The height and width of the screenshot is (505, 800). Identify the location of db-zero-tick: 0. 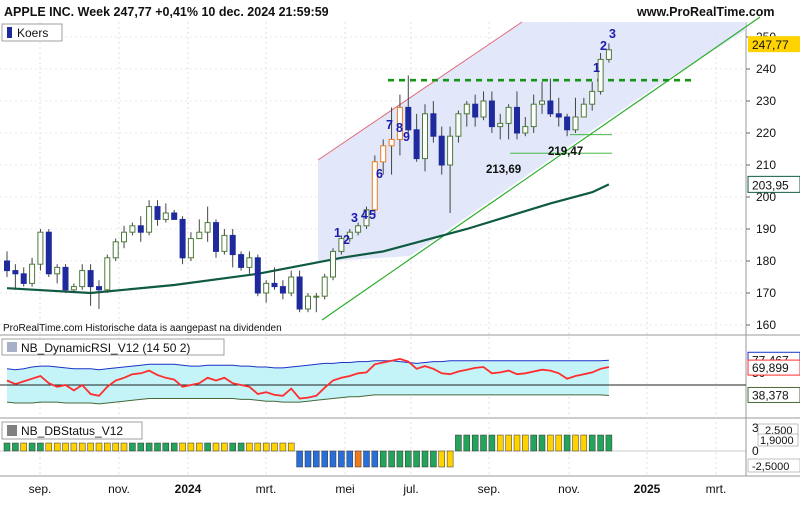
(755, 451).